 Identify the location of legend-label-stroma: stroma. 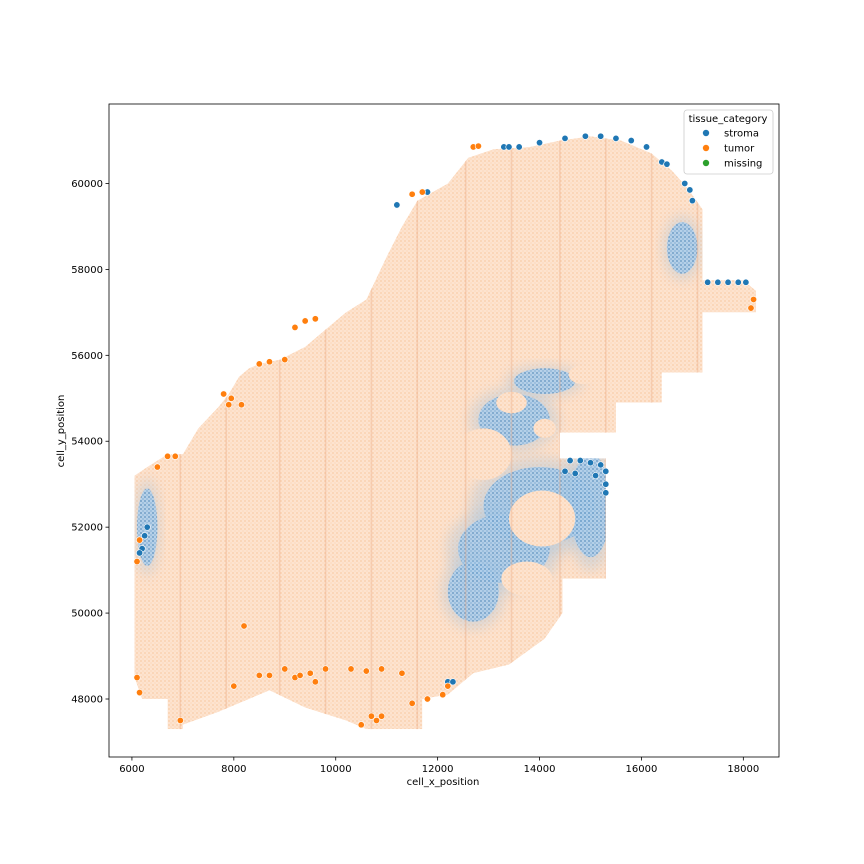
(741, 134).